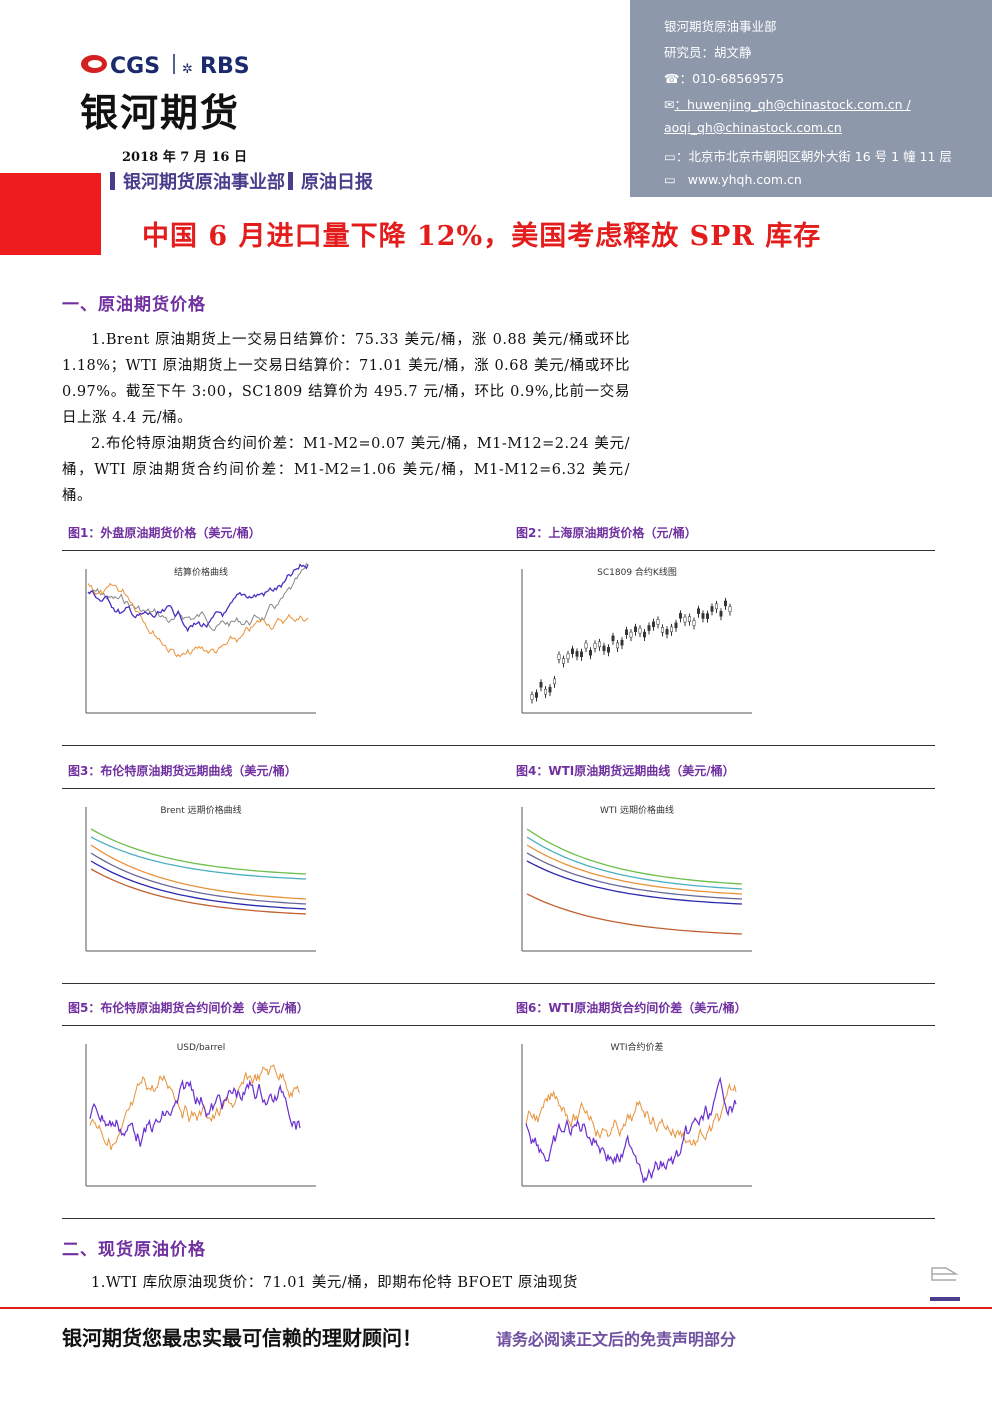 The height and width of the screenshot is (1403, 992). Describe the element at coordinates (744, 179) in the screenshot. I see `website: www.yhqh.com.cn` at that location.